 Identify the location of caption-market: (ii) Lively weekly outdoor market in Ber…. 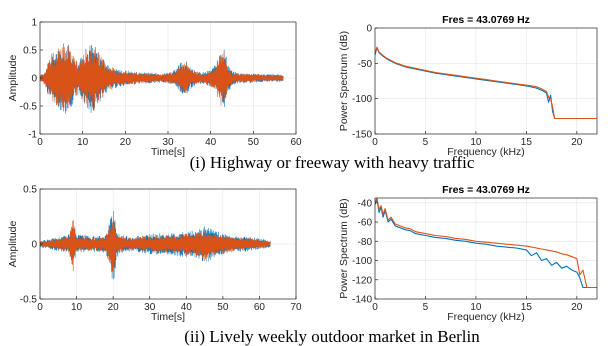
(332, 336).